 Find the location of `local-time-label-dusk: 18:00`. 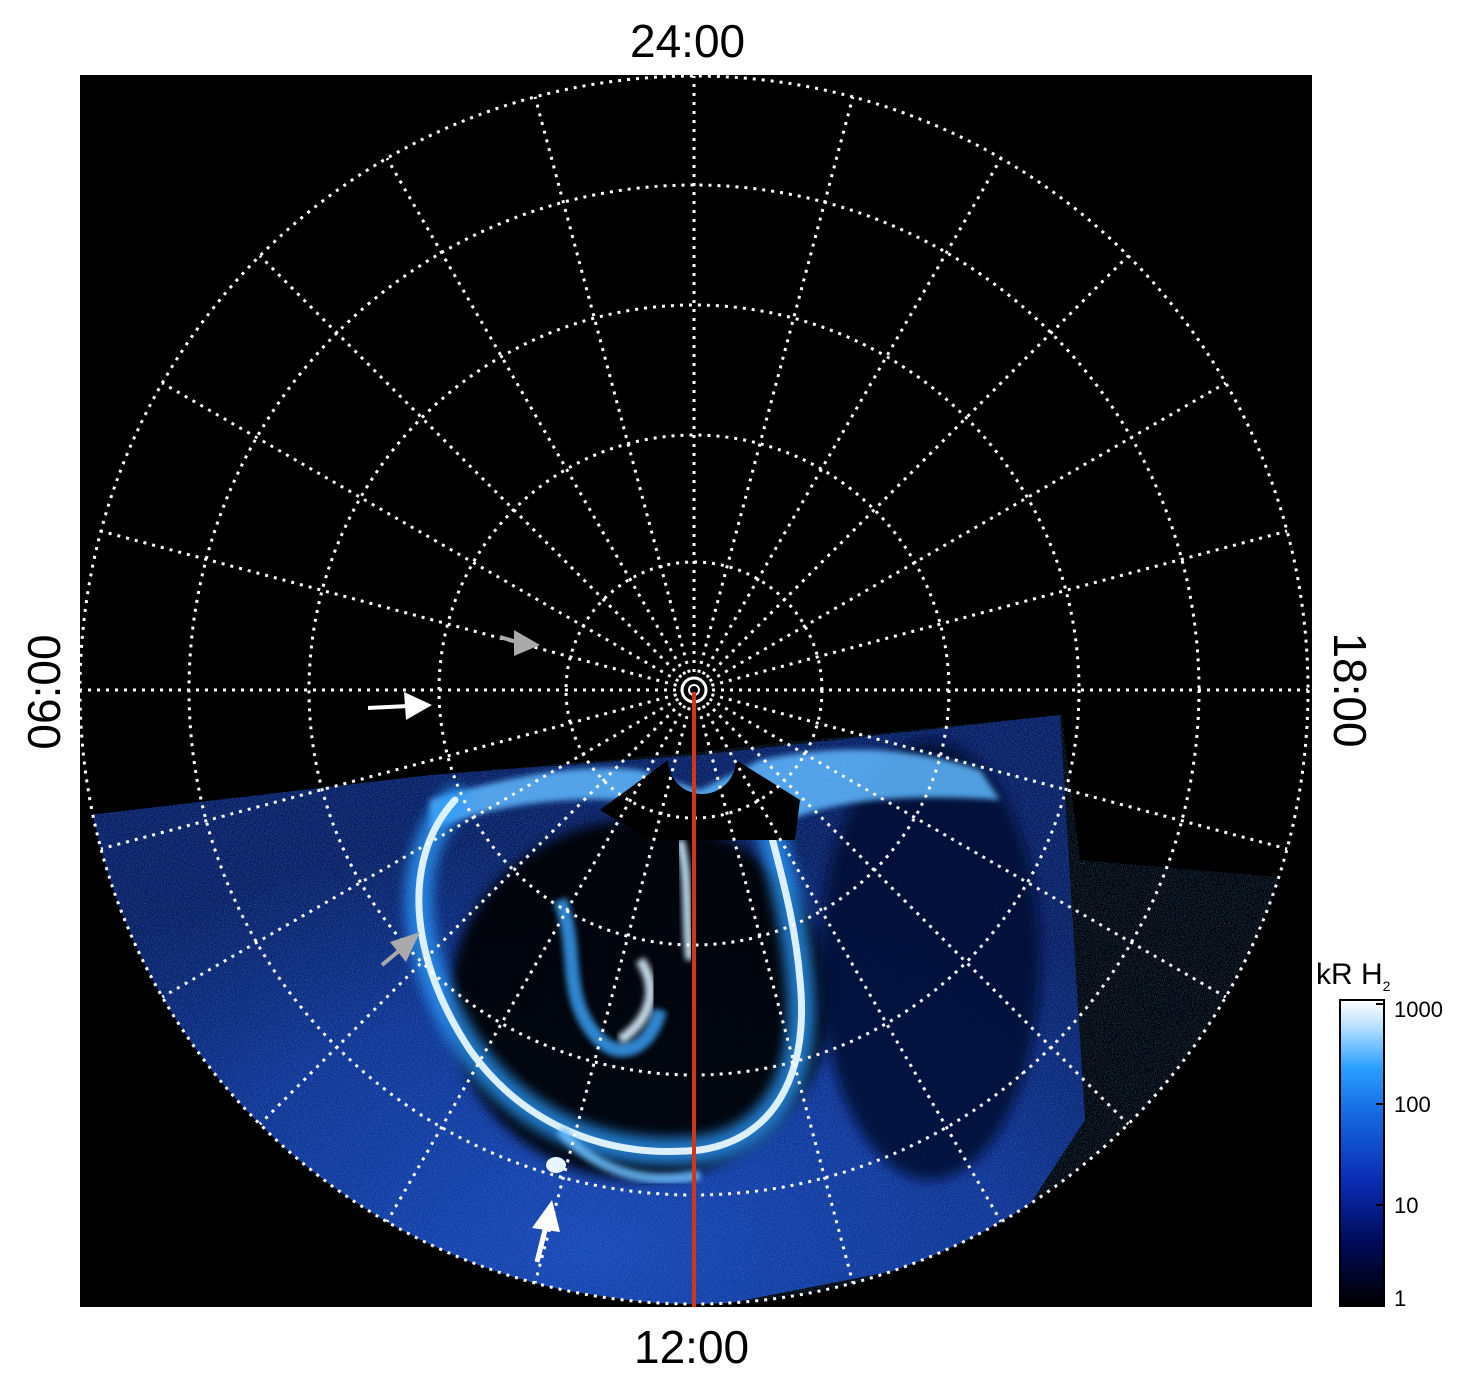

local-time-label-dusk: 18:00 is located at coordinates (1350, 690).